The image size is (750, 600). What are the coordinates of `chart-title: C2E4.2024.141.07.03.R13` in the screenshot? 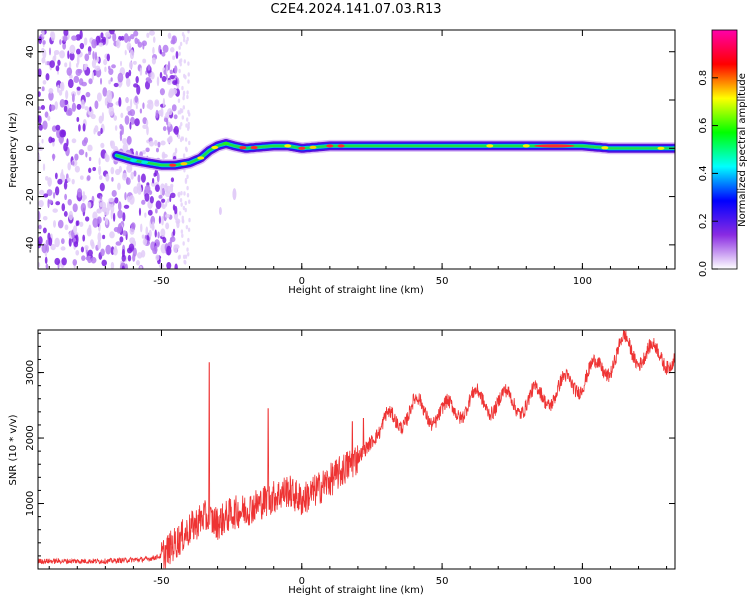 It's located at (356, 9).